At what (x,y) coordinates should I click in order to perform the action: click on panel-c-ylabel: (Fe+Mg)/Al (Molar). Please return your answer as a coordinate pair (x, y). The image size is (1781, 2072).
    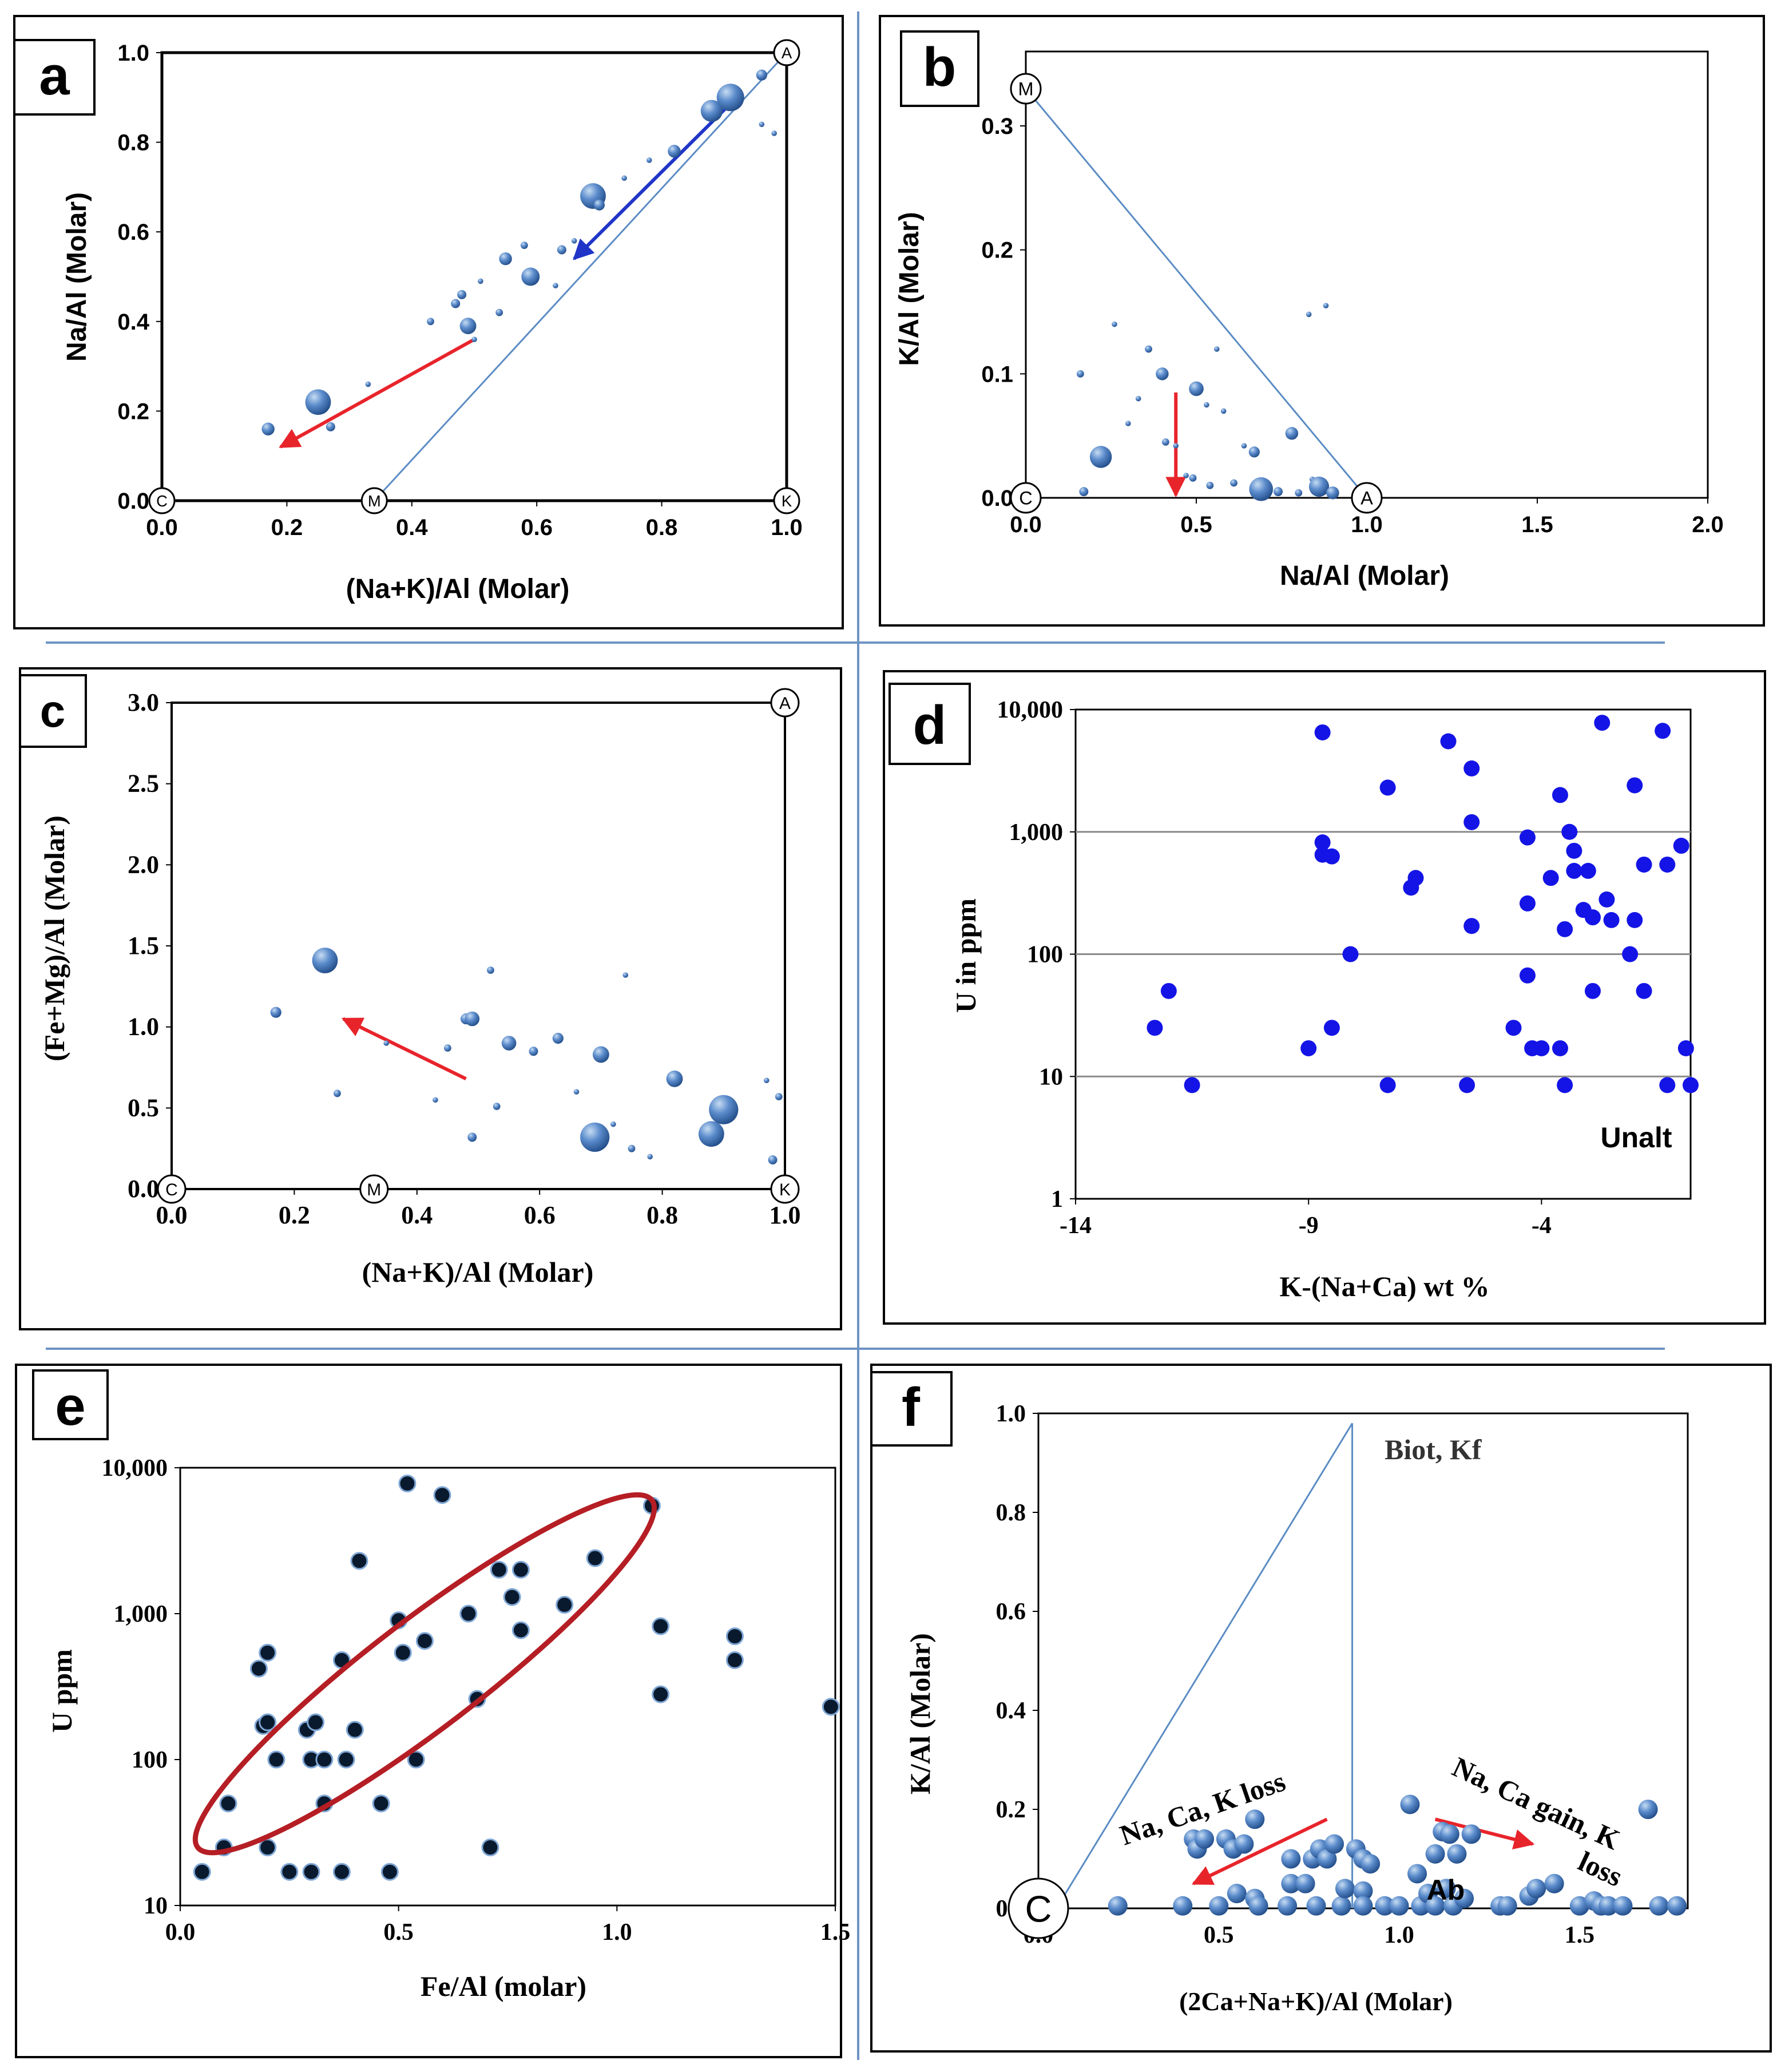
    Looking at the image, I should click on (54, 938).